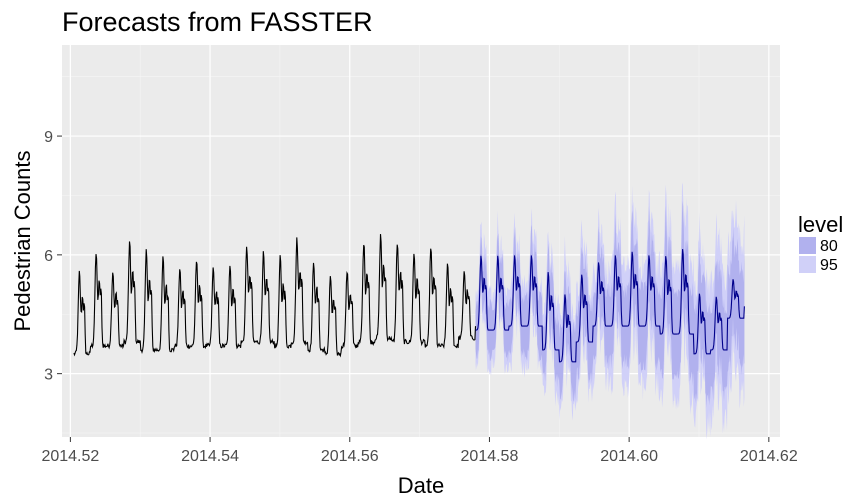 The height and width of the screenshot is (504, 864). I want to click on x-tick-label: 2014.62, so click(769, 456).